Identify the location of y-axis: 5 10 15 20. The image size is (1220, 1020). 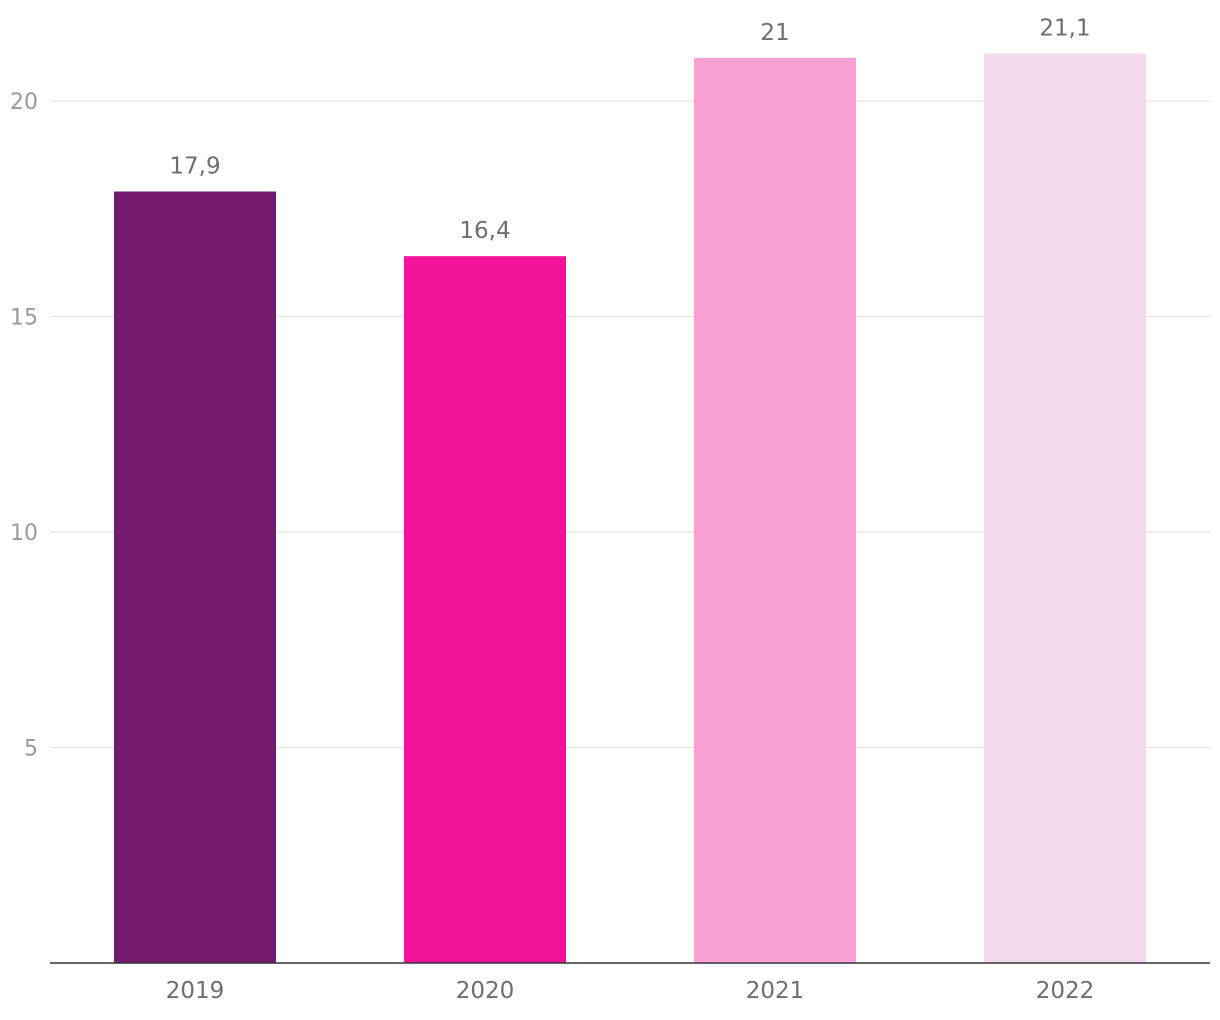
(24, 426).